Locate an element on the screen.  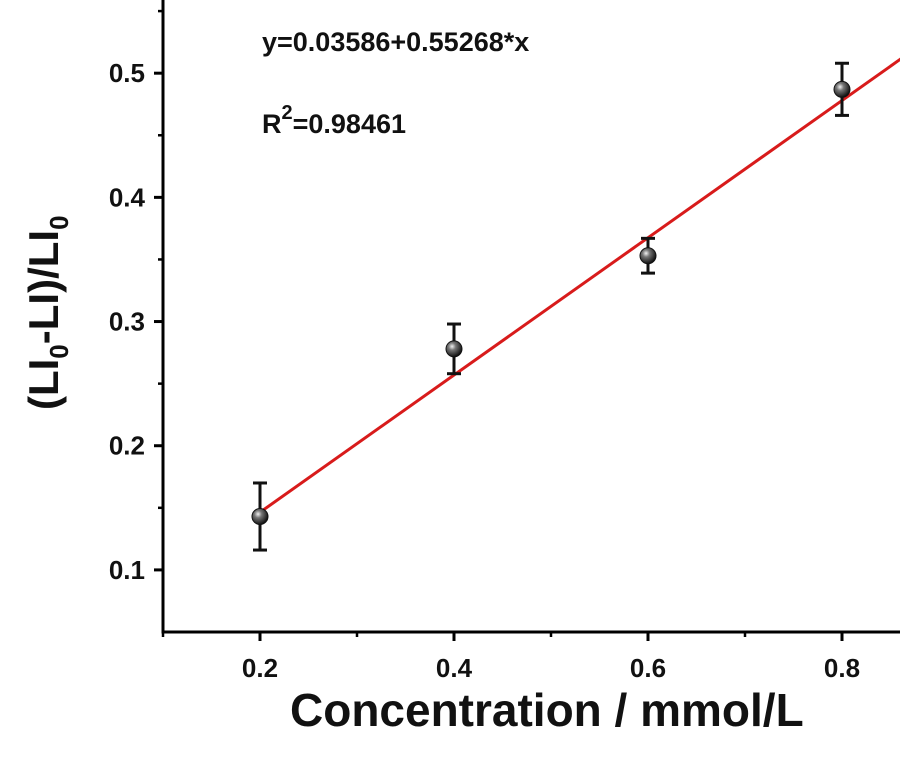
x-tick-label: 0.2 is located at coordinates (260, 668).